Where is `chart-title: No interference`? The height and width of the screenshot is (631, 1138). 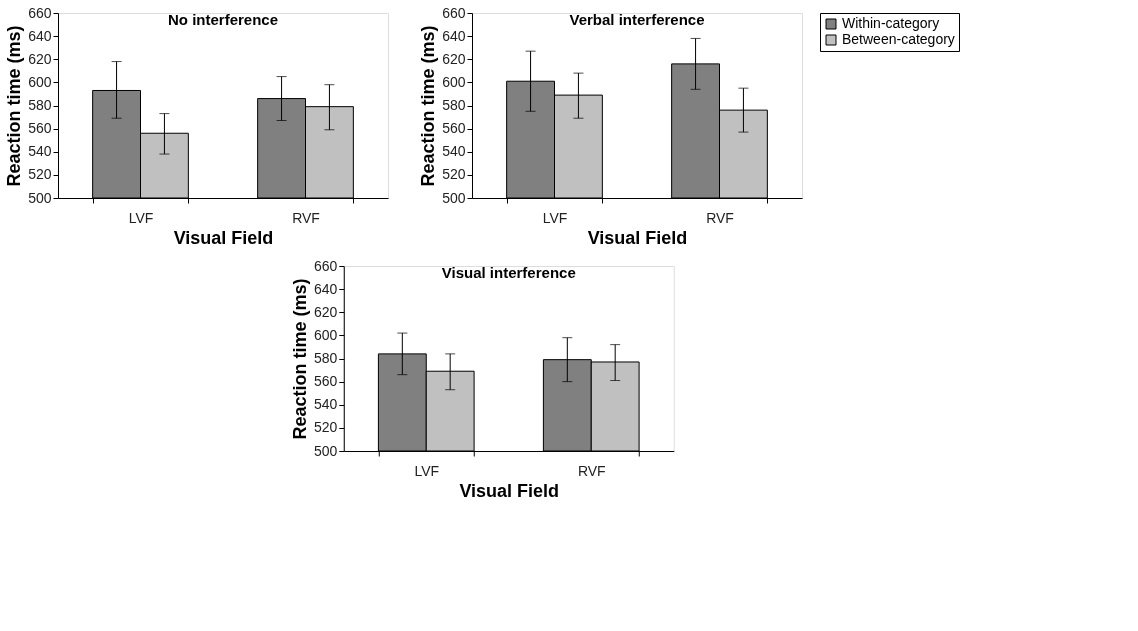
chart-title: No interference is located at coordinates (223, 19).